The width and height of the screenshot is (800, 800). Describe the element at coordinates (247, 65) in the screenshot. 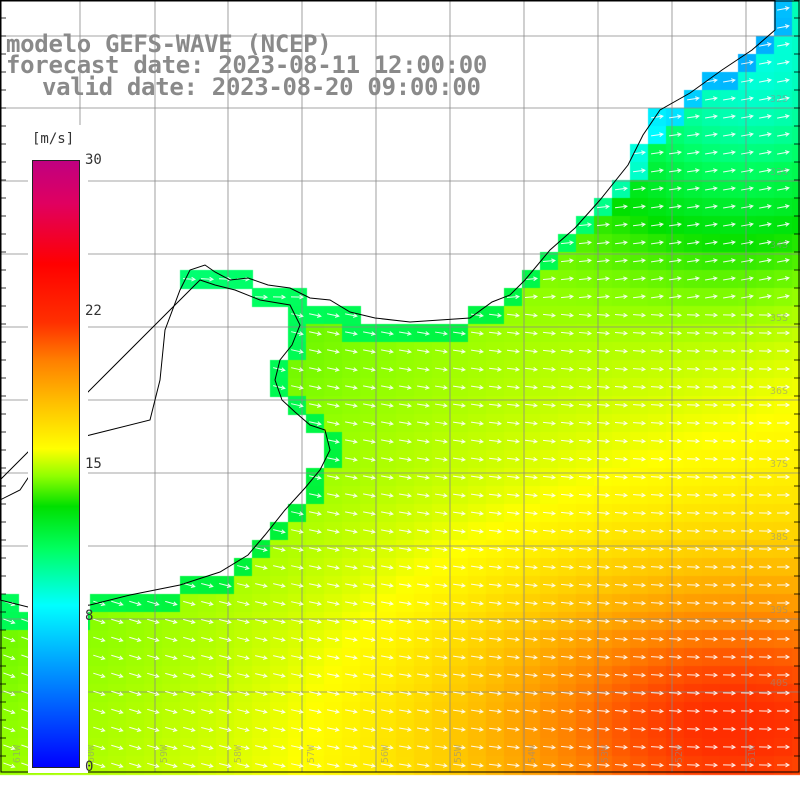

I see `forecast-date: forecast date: 2023-08-11 12:00:00` at that location.